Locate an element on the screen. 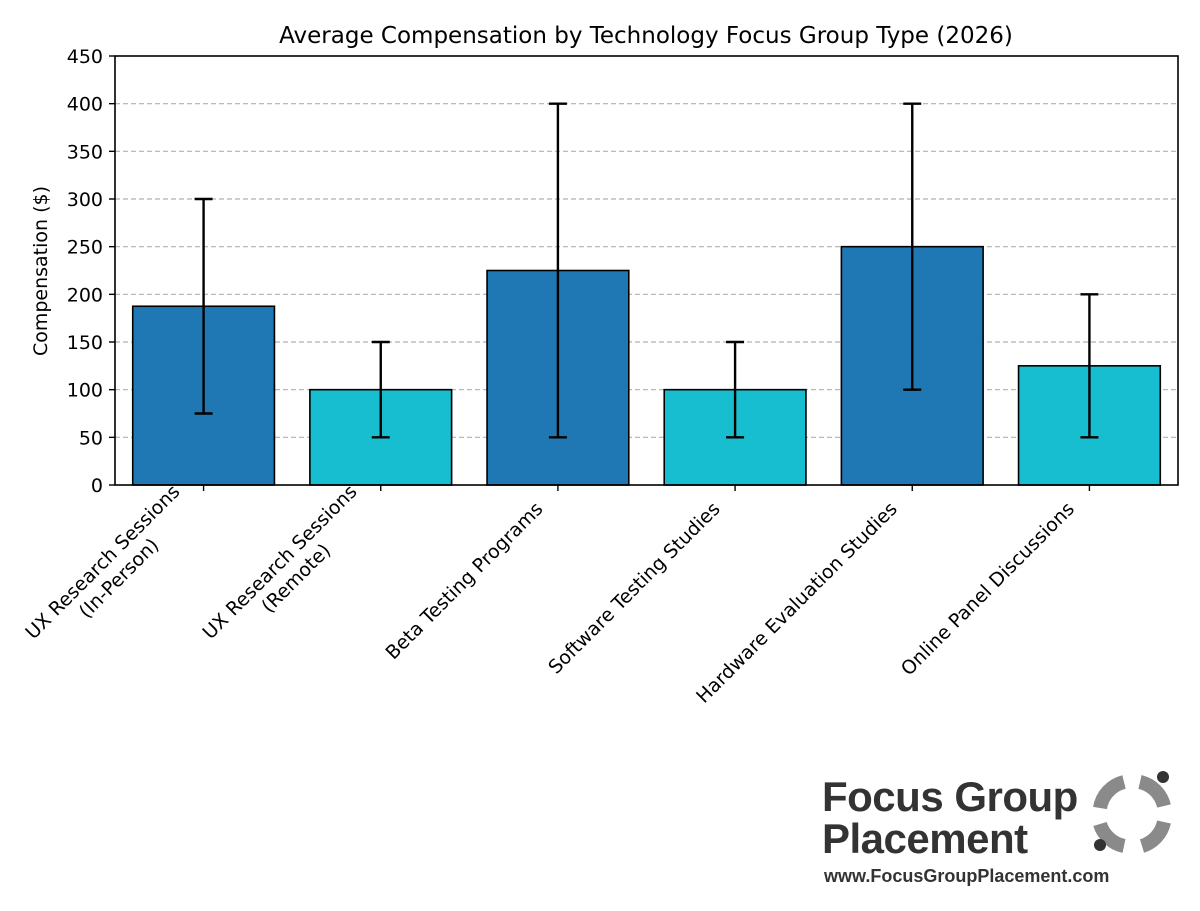  x-tick-label-line: Beta Testing Programs is located at coordinates (464, 581).